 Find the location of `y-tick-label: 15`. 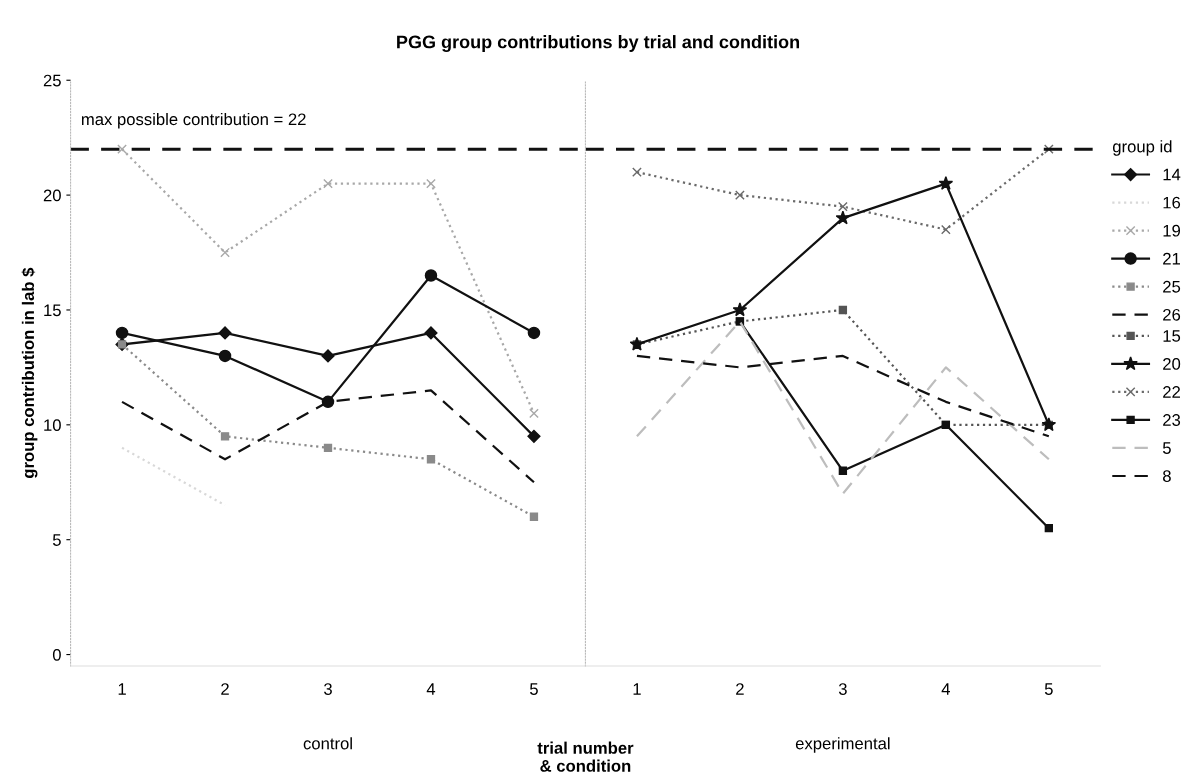

y-tick-label: 15 is located at coordinates (52, 310).